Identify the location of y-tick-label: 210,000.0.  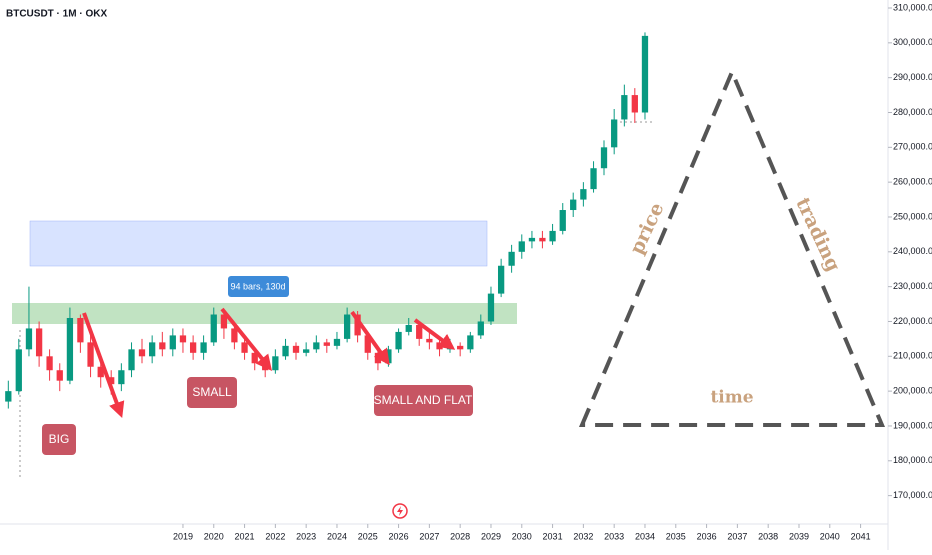
(912, 356).